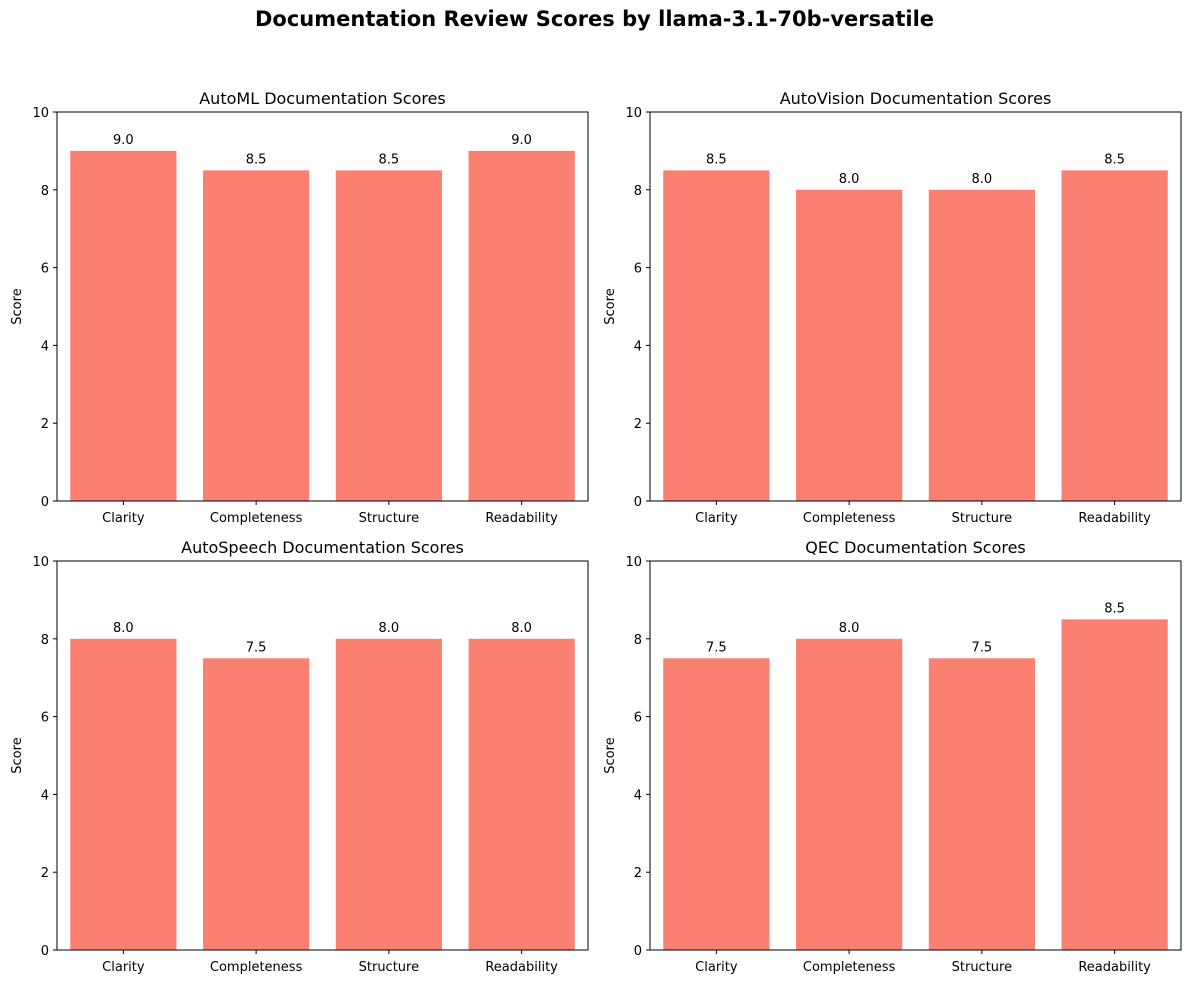  What do you see at coordinates (322, 547) in the screenshot?
I see `chart-title: AutoSpeech Documentation Scores` at bounding box center [322, 547].